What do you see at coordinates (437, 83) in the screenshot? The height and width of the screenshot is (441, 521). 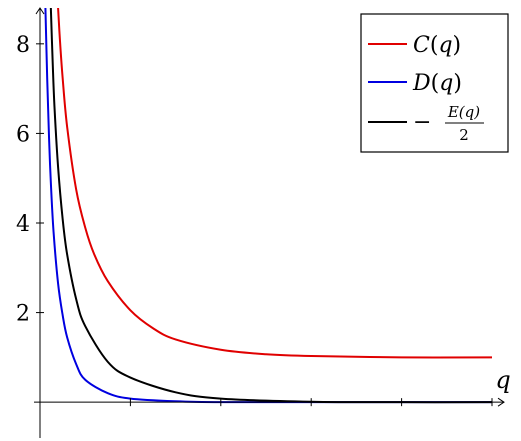 I see `legend-label-d: D(q)` at bounding box center [437, 83].